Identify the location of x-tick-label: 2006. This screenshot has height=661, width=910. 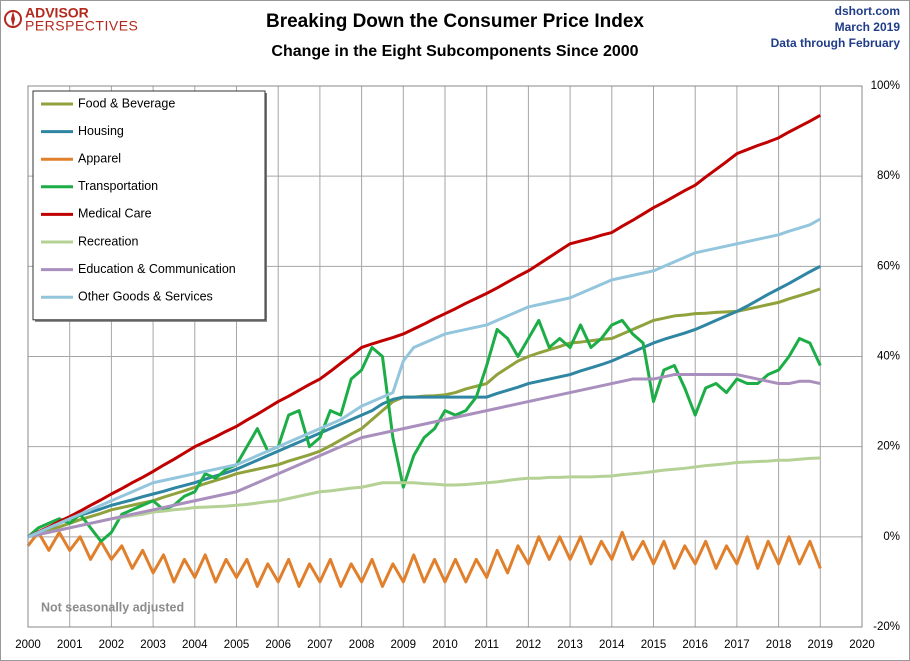
(278, 645).